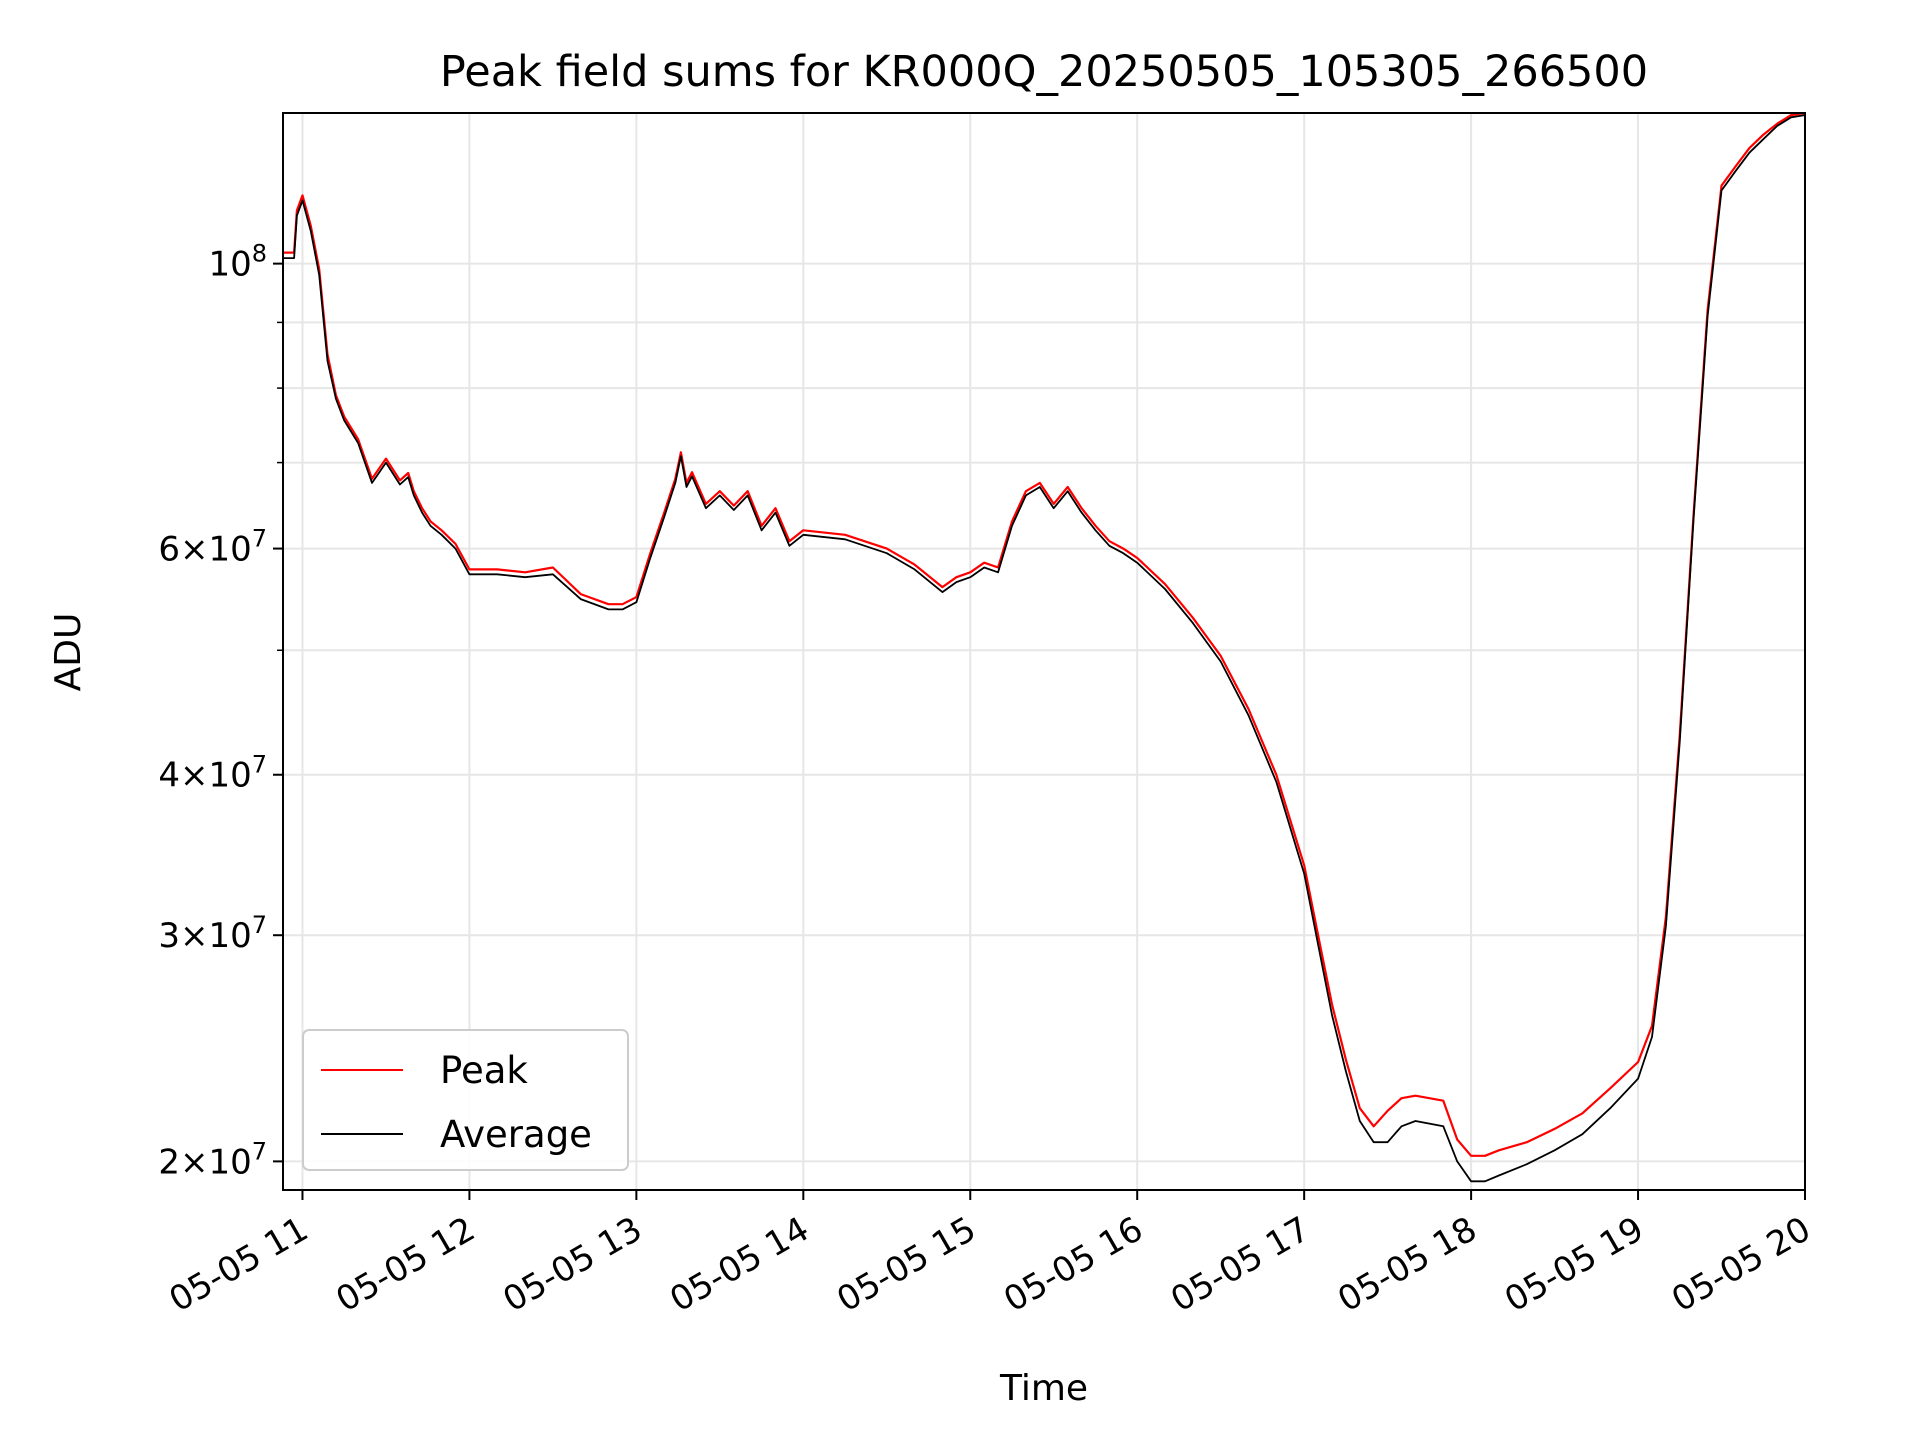 This screenshot has width=1920, height=1440. I want to click on y-tick-label: 4×107, so click(212, 773).